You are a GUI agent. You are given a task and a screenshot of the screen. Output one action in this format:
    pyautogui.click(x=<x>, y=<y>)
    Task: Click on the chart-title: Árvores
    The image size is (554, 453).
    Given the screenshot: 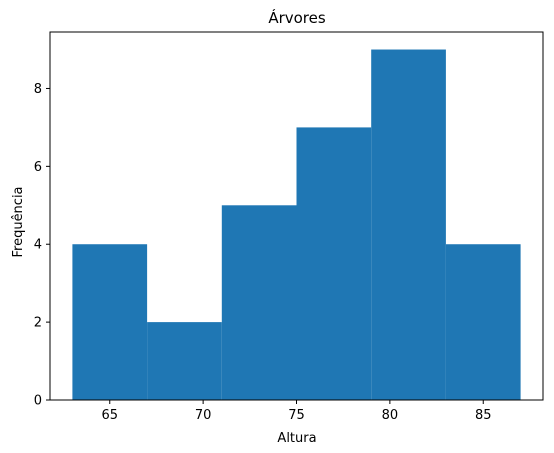 What is the action you would take?
    pyautogui.click(x=297, y=17)
    